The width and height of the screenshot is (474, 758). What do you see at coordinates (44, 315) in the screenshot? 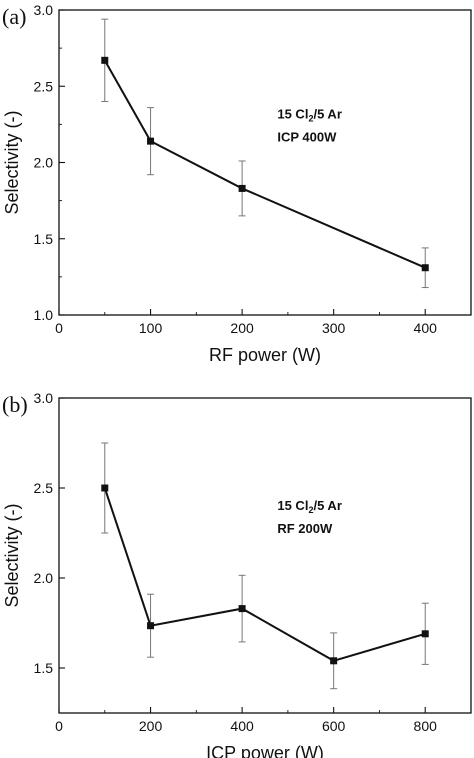
I see `y-tick-label: 1.0` at bounding box center [44, 315].